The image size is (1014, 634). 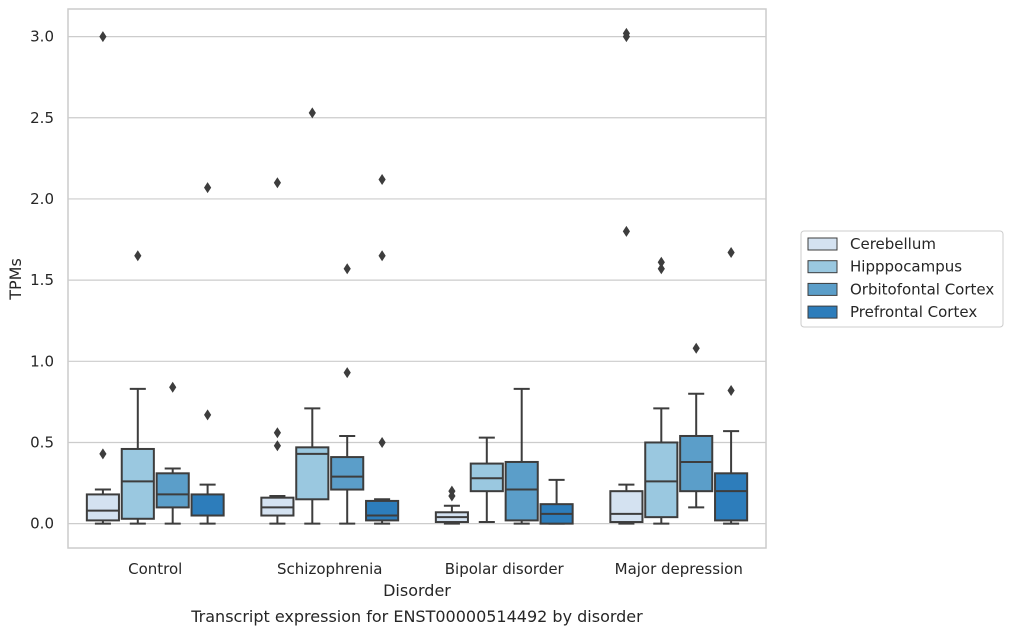 What do you see at coordinates (42, 361) in the screenshot?
I see `y-tick-label: 1.0` at bounding box center [42, 361].